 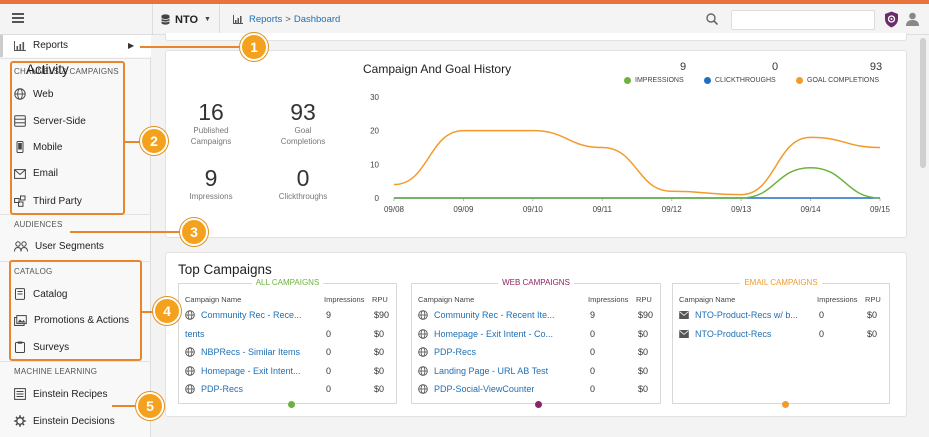 I want to click on table-row: Landing Page - URL AB Test 0 $0, so click(x=537, y=371).